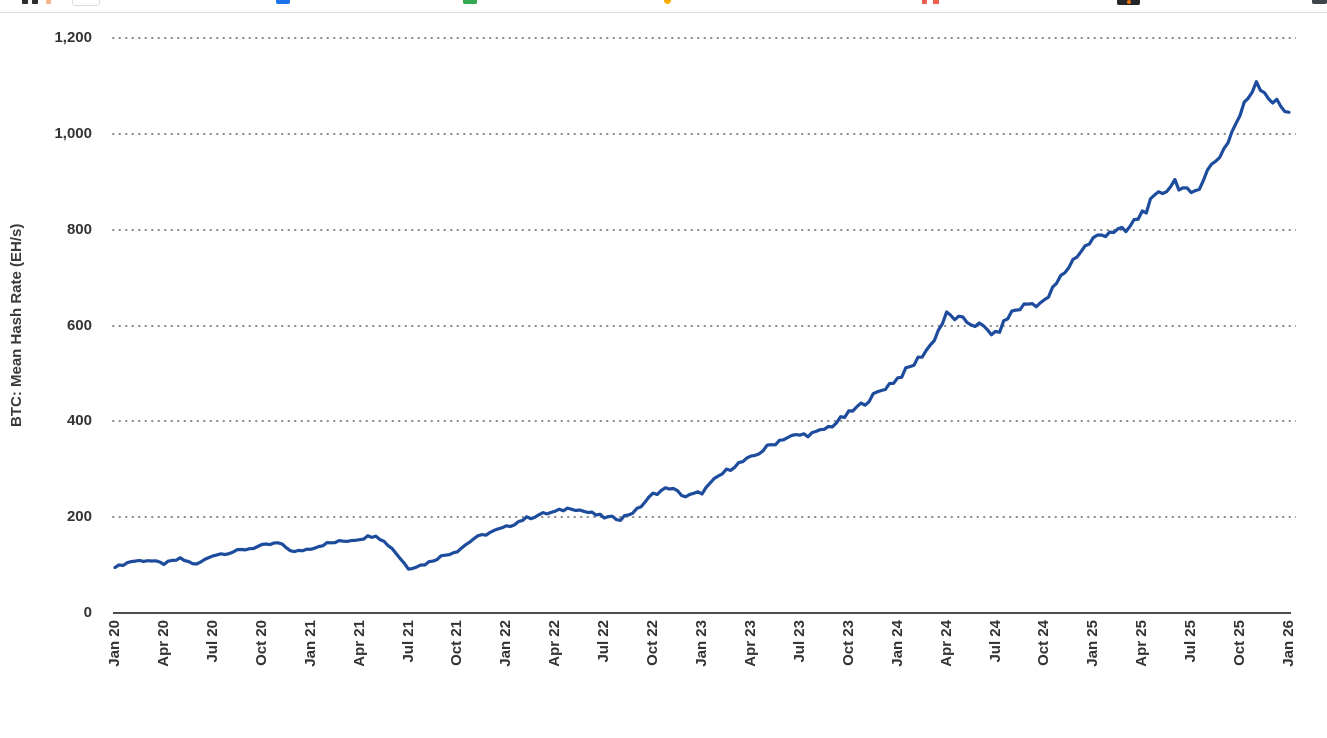 This screenshot has height=738, width=1327. I want to click on y-tick-label: 200, so click(79, 517).